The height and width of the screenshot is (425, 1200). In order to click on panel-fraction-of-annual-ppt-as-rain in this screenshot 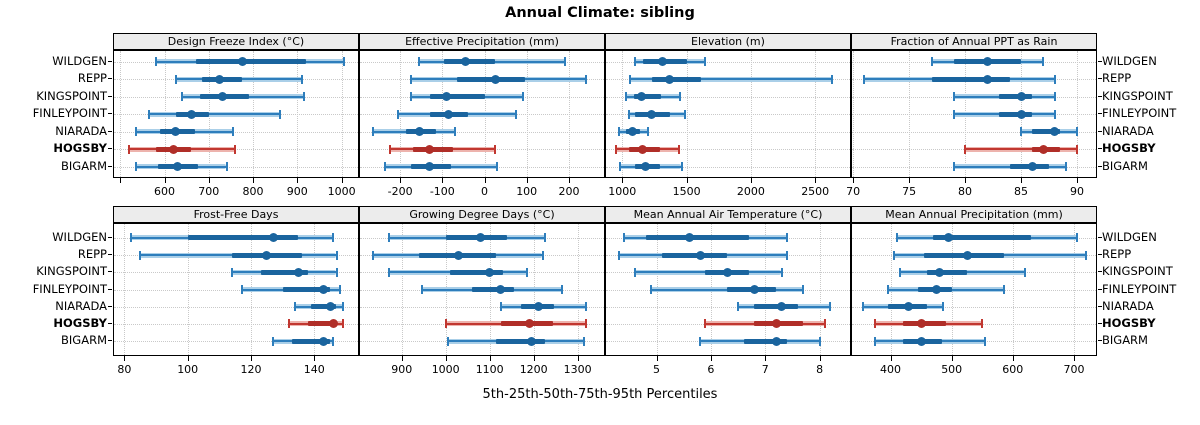, I will do `click(974, 114)`.